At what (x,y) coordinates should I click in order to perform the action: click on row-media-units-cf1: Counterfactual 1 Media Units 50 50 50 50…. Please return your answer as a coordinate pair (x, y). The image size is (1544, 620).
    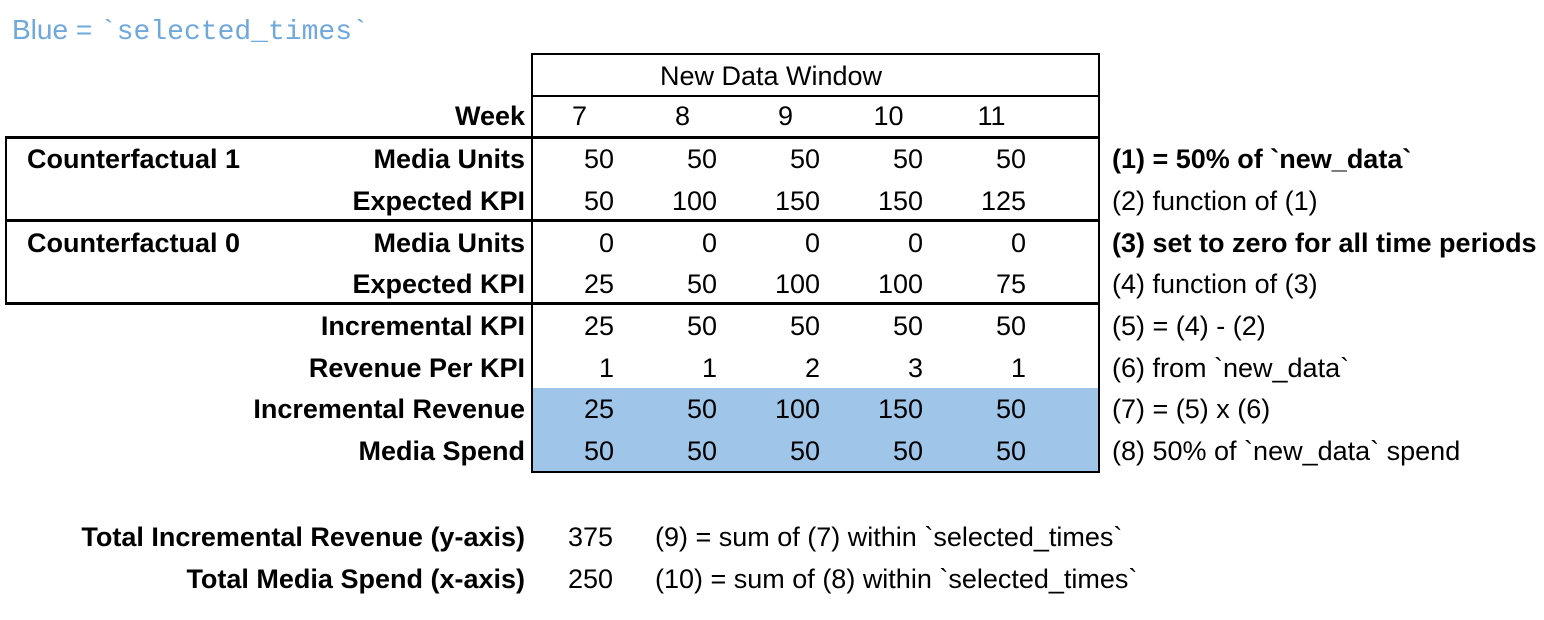
    Looking at the image, I should click on (772, 159).